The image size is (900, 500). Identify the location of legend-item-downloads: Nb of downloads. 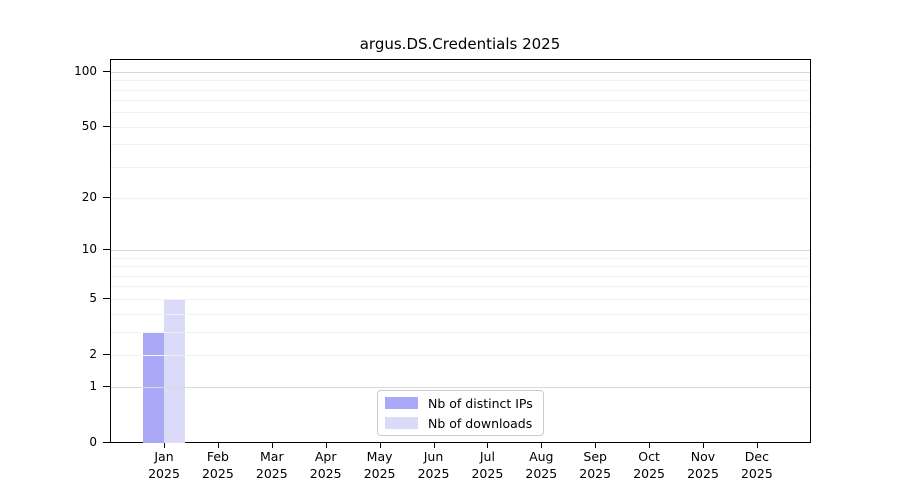
(460, 423).